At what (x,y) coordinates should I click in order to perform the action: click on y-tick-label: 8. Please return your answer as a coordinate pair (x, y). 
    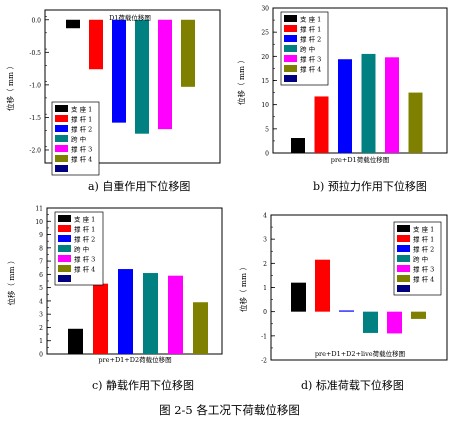
    Looking at the image, I should click on (41, 248).